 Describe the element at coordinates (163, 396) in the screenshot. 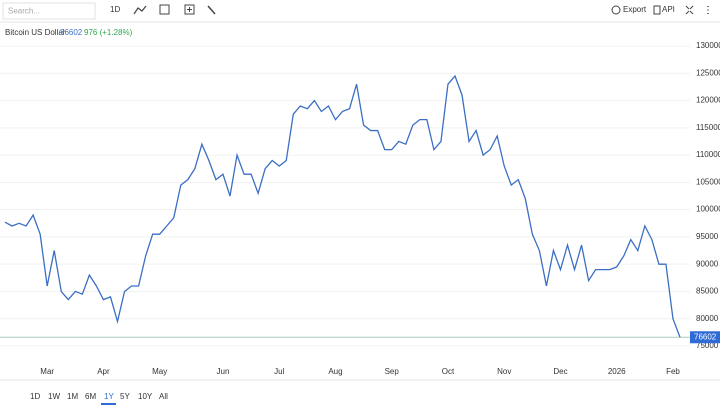

I see `range-button: All` at that location.